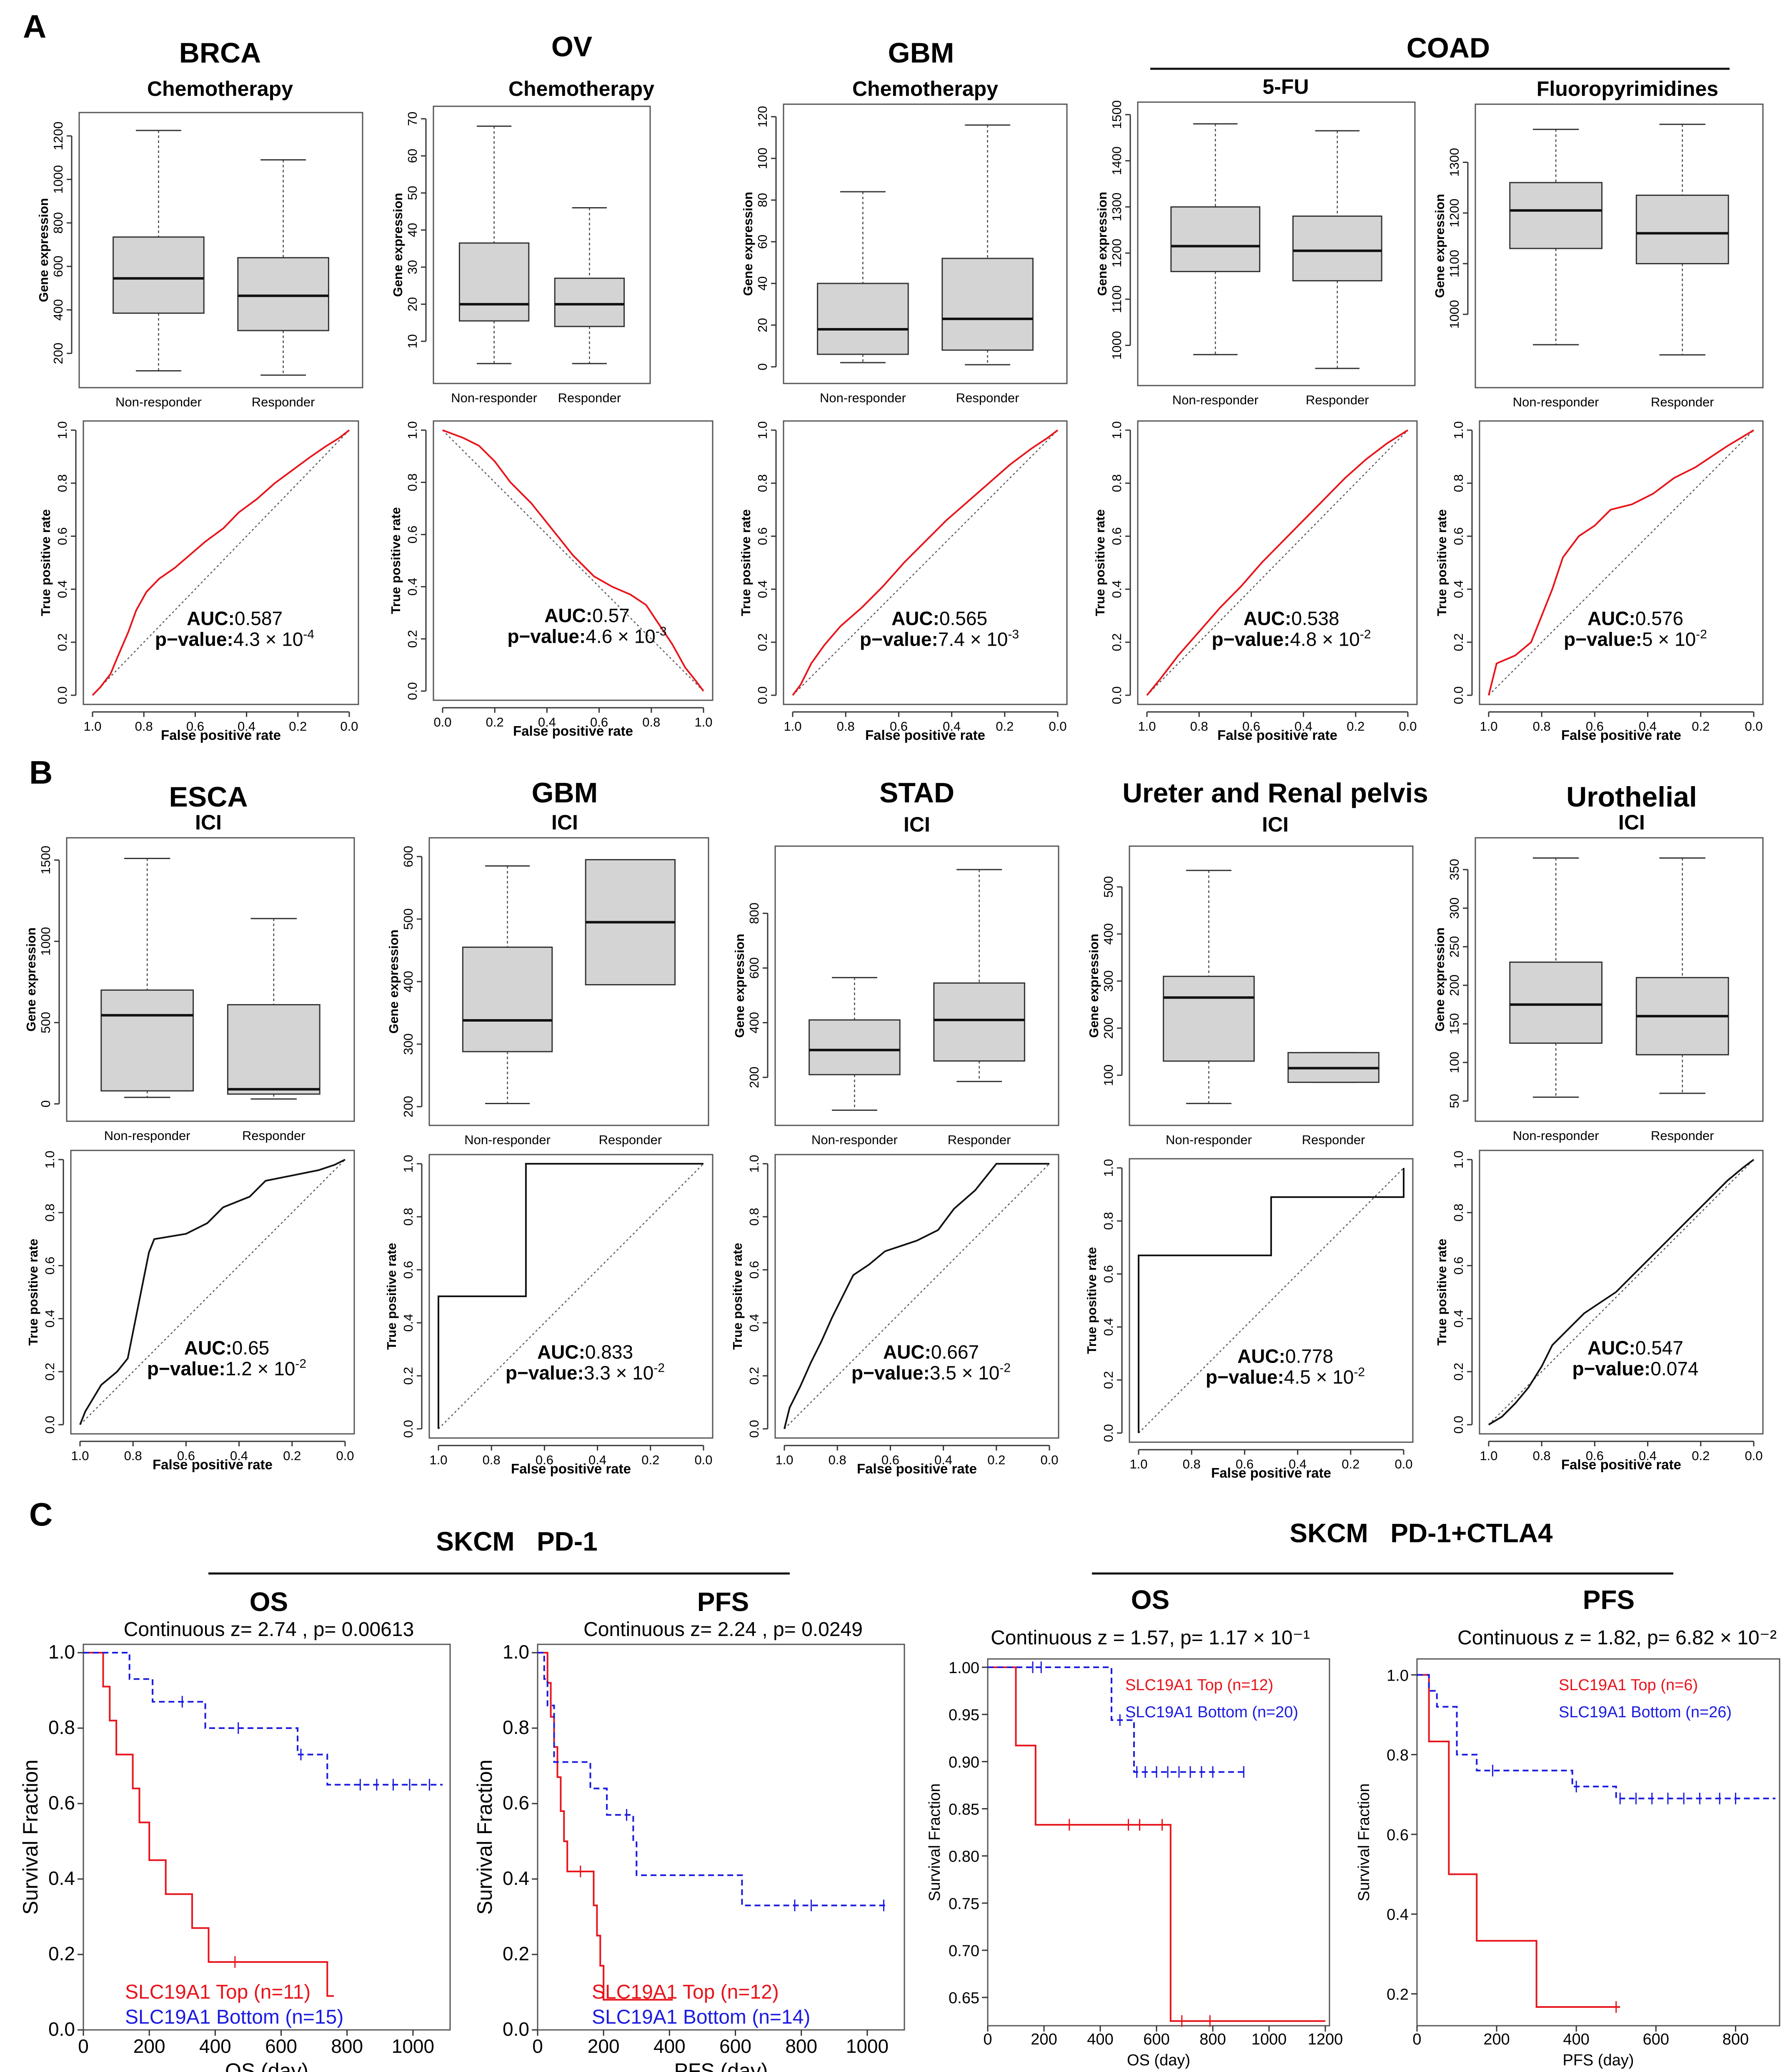  What do you see at coordinates (1454, 1101) in the screenshot?
I see `y-tick-label: 50` at bounding box center [1454, 1101].